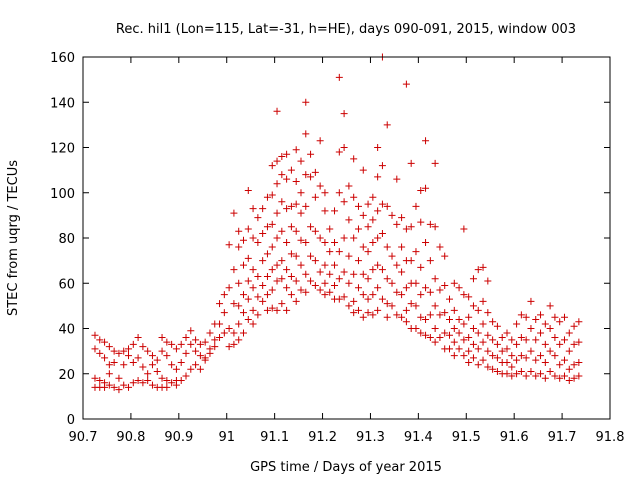  Describe the element at coordinates (62, 58) in the screenshot. I see `y-tick-label: 160` at that location.